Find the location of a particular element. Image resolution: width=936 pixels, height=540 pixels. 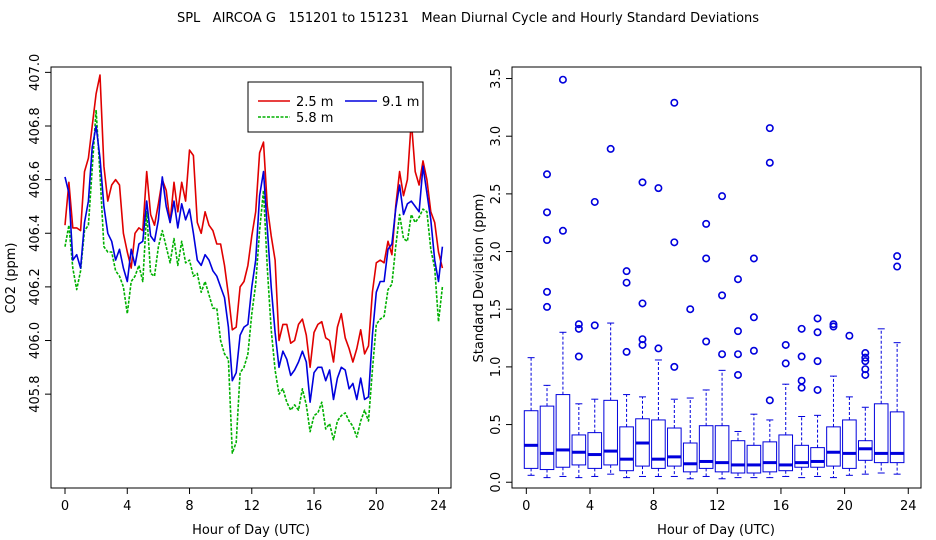

legend: 2.5 m 9.1 m 5.8 m is located at coordinates (335, 107).